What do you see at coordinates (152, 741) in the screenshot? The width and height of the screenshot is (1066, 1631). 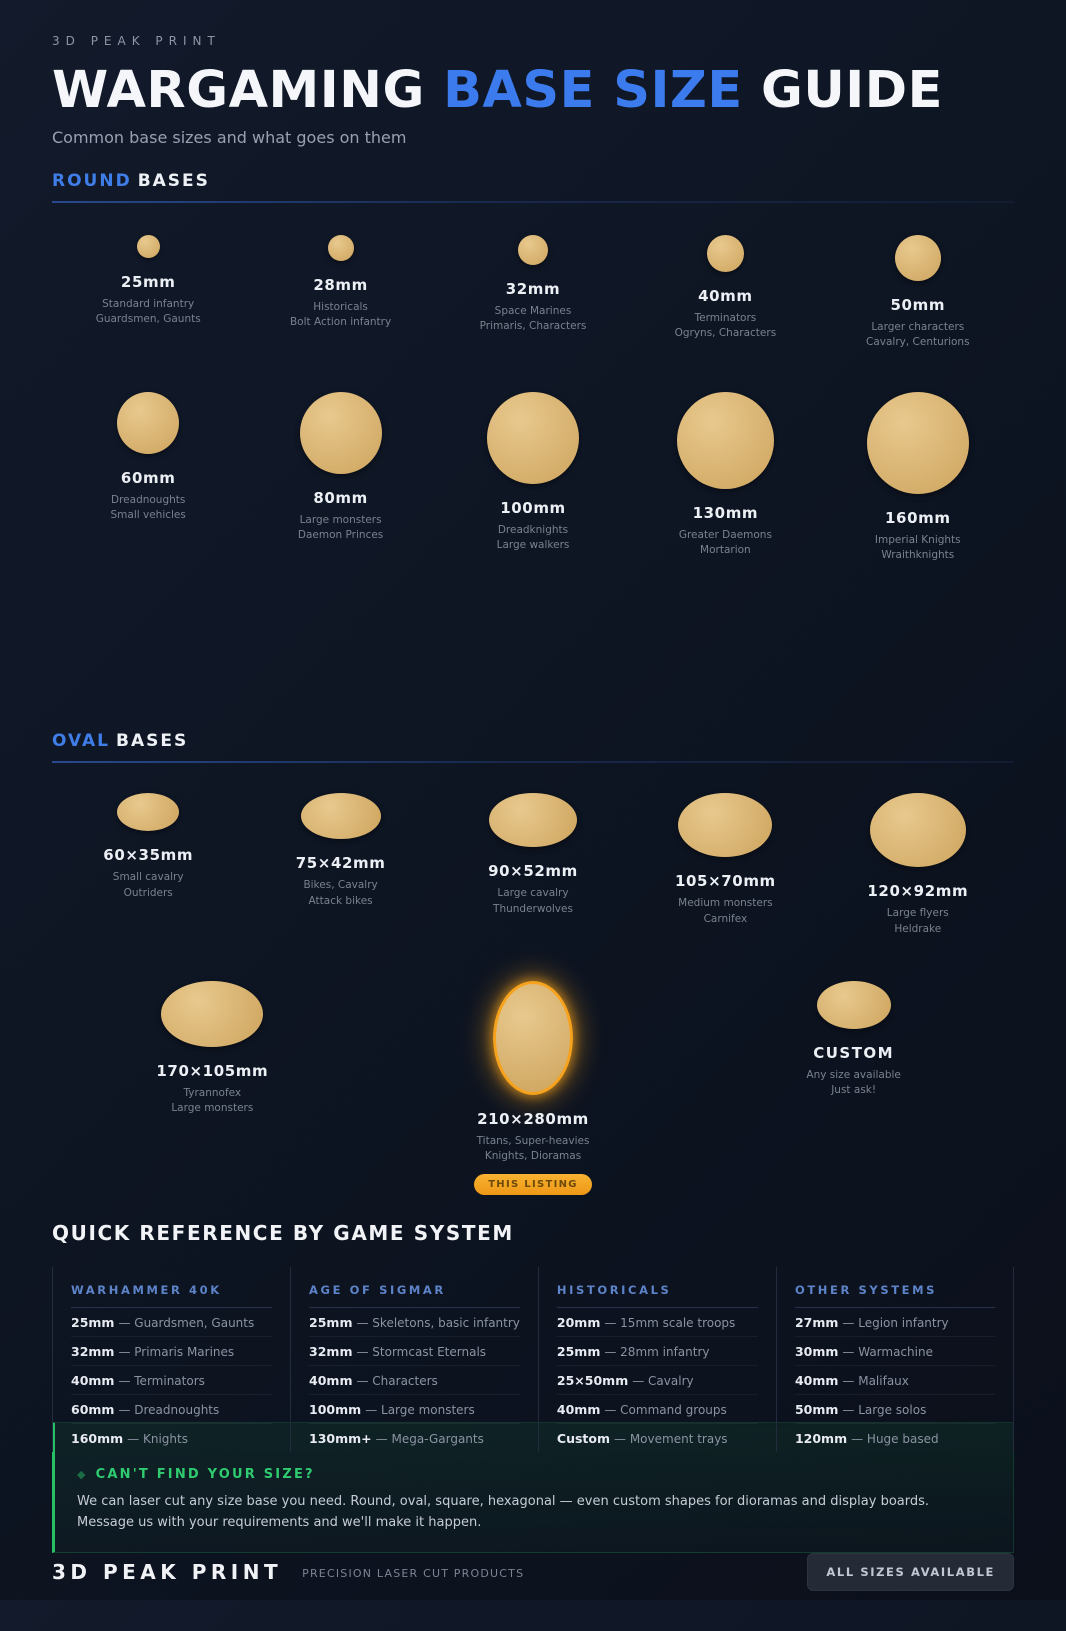 I see `section-oval-rest: BASES` at bounding box center [152, 741].